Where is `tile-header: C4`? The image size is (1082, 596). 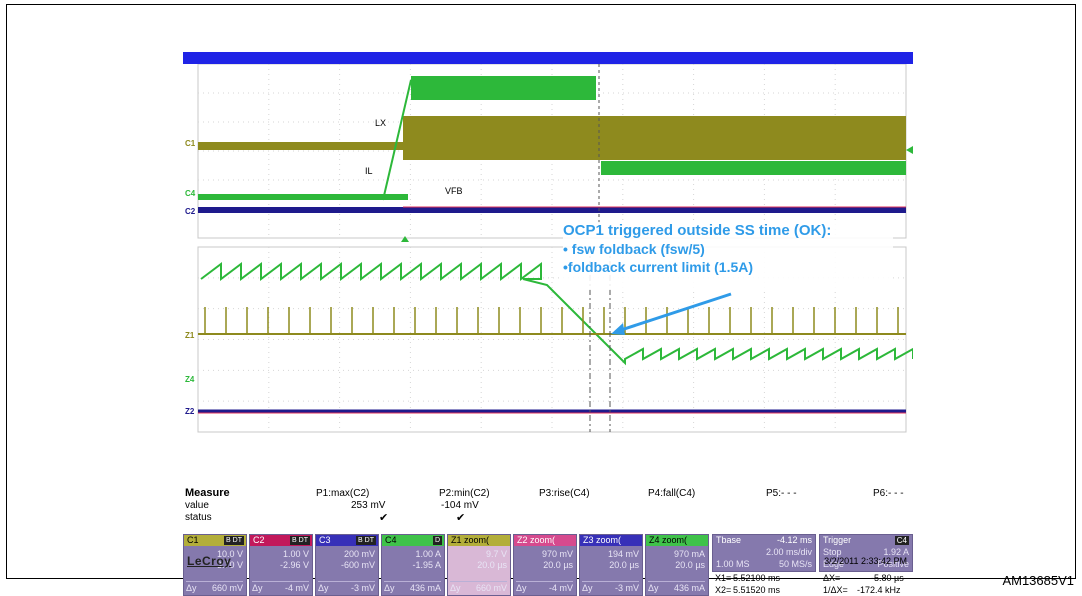
tile-header: C4 is located at coordinates (413, 540).